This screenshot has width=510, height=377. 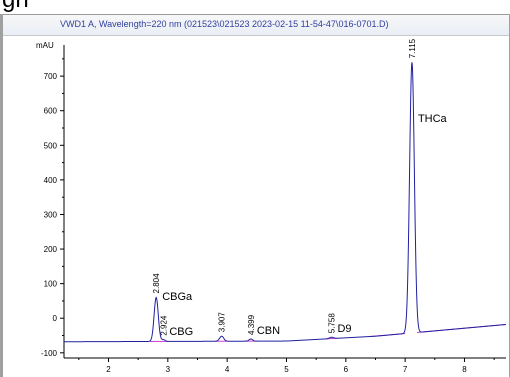 What do you see at coordinates (51, 145) in the screenshot?
I see `y-tick-label: 500` at bounding box center [51, 145].